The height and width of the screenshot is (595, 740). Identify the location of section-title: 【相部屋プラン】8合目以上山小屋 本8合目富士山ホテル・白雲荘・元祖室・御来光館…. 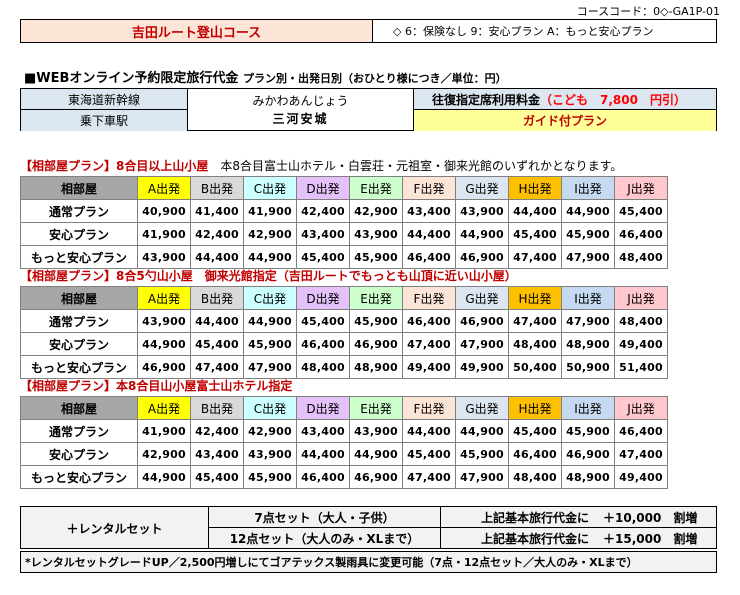
(321, 165).